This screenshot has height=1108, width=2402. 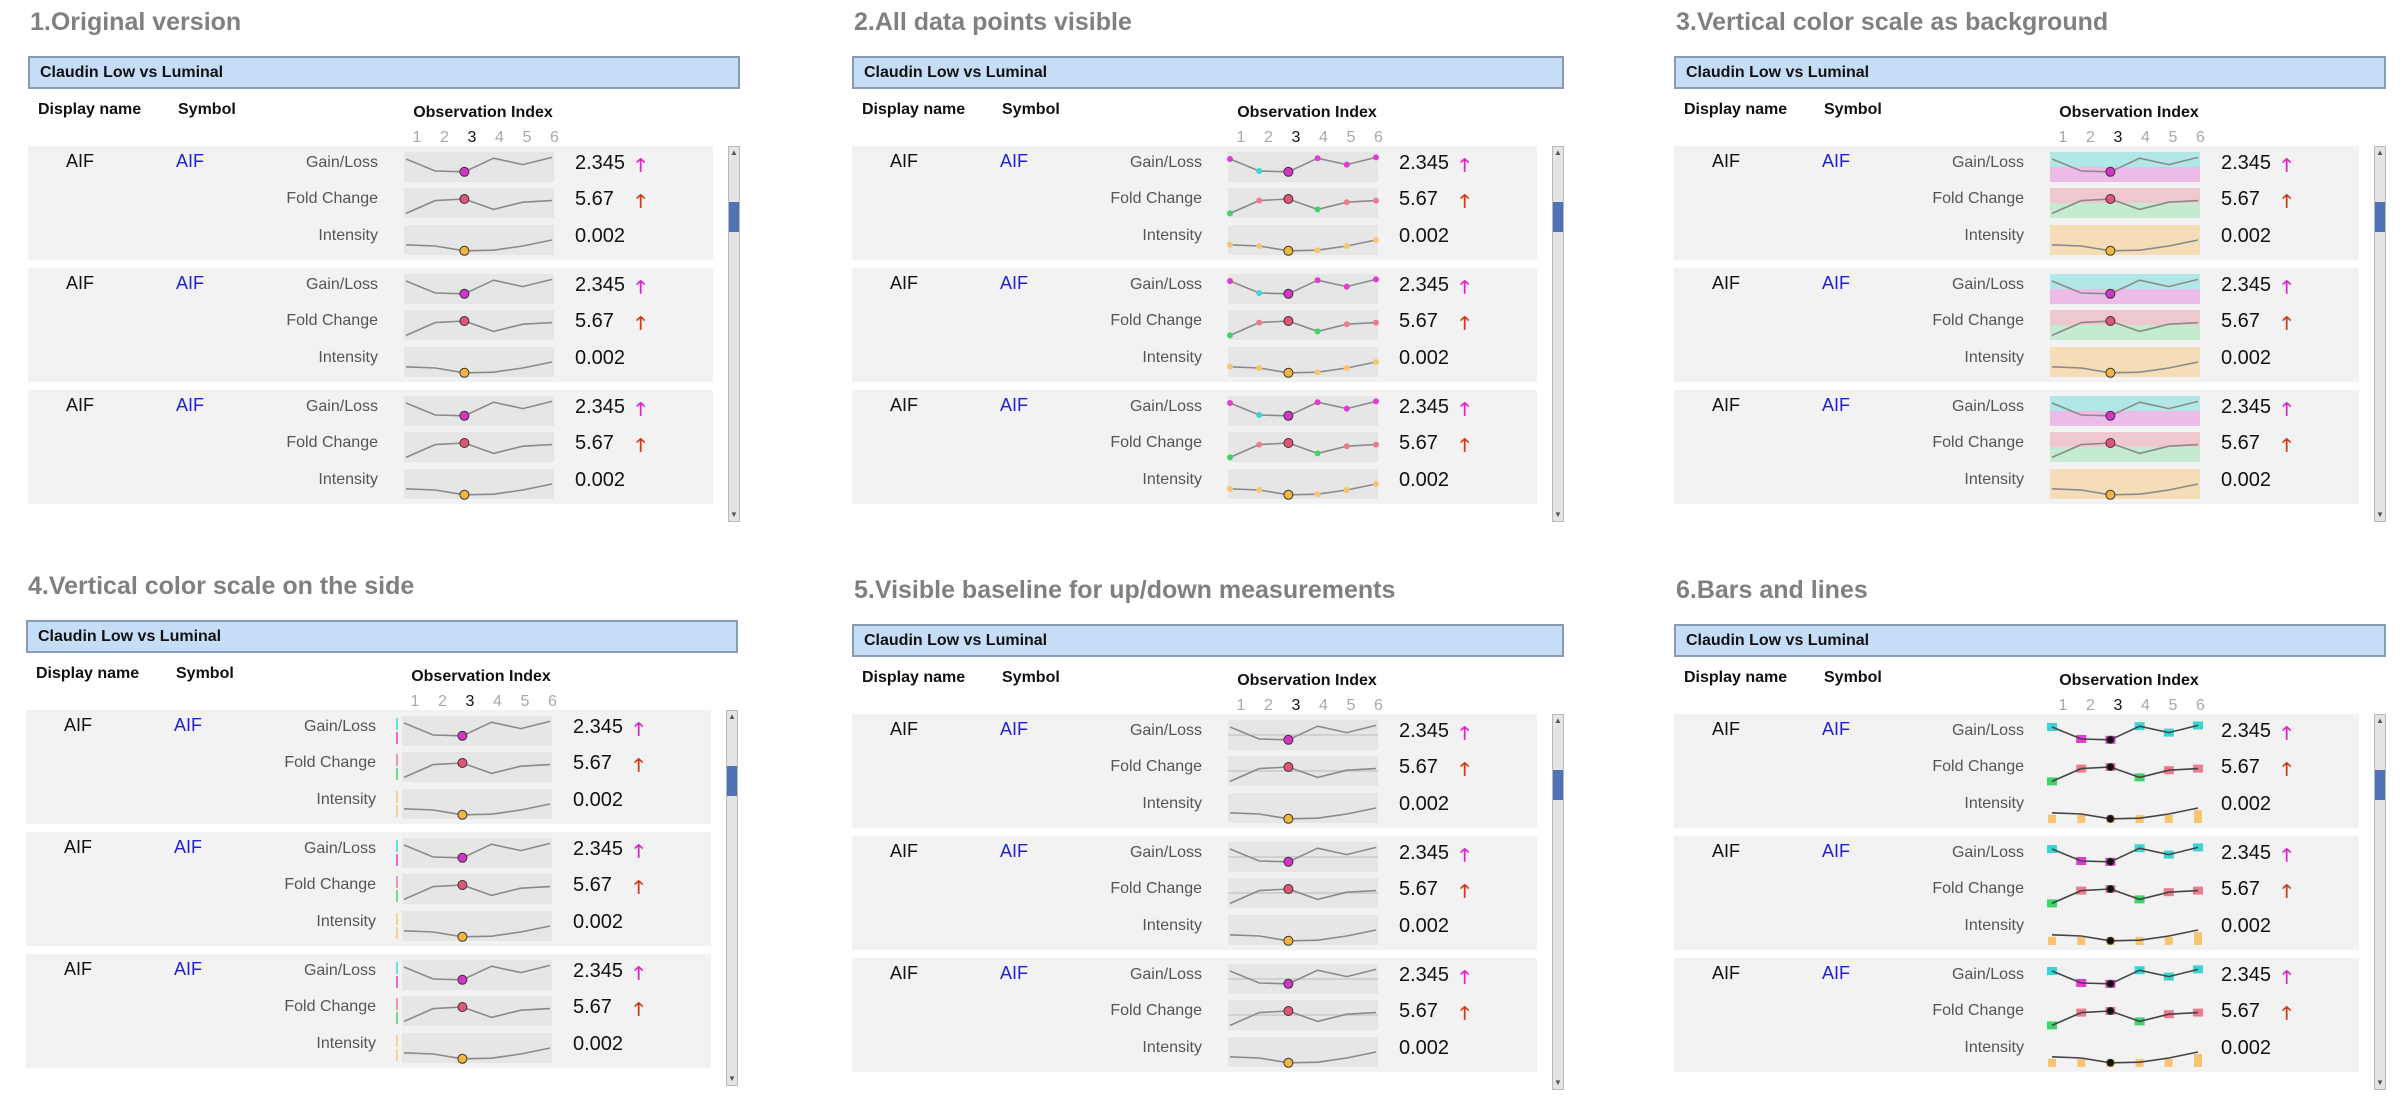 I want to click on metric-value: 5.67, so click(x=592, y=1007).